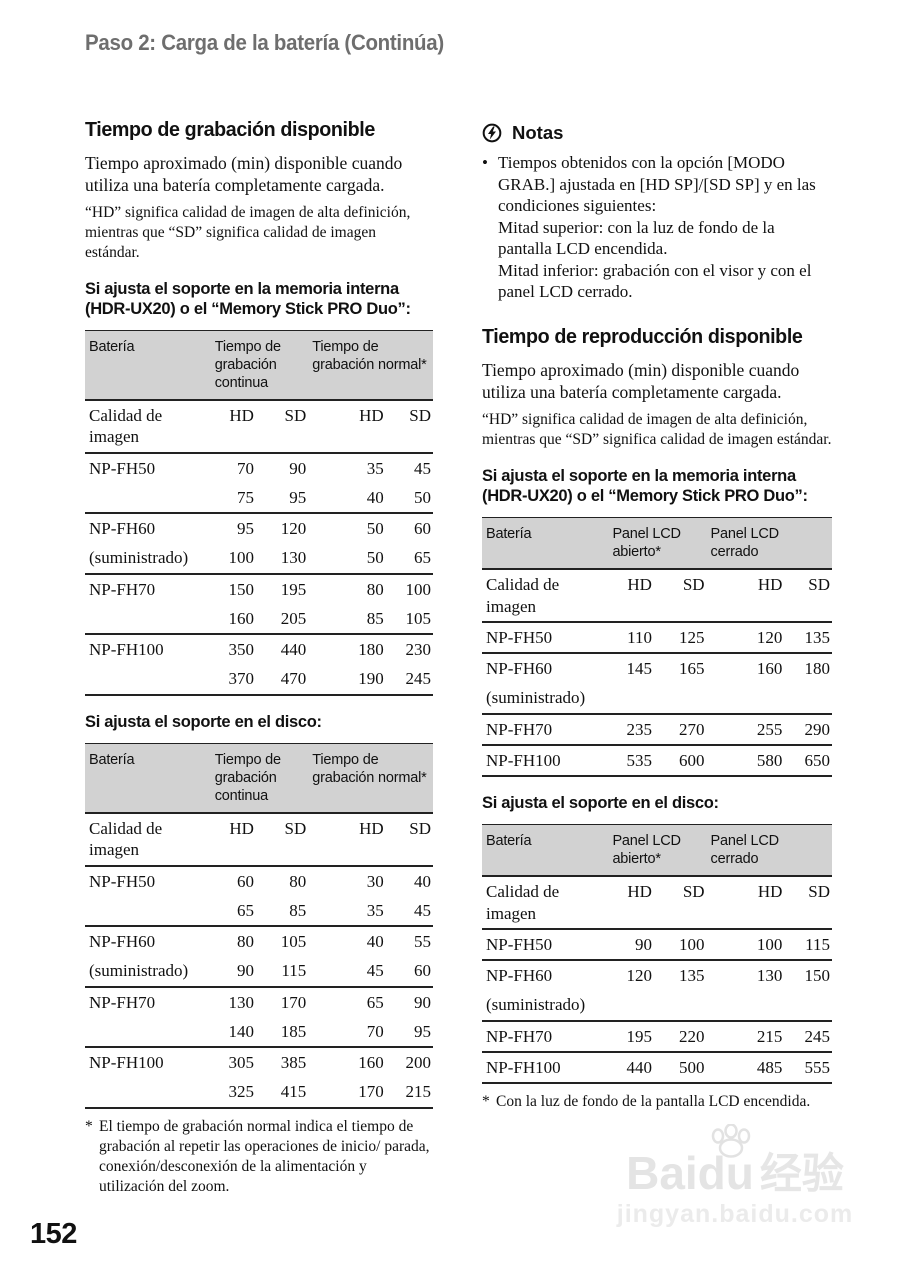 This screenshot has height=1280, width=900. I want to click on table-row: NP-FH70 130 170 65 90, so click(259, 1001).